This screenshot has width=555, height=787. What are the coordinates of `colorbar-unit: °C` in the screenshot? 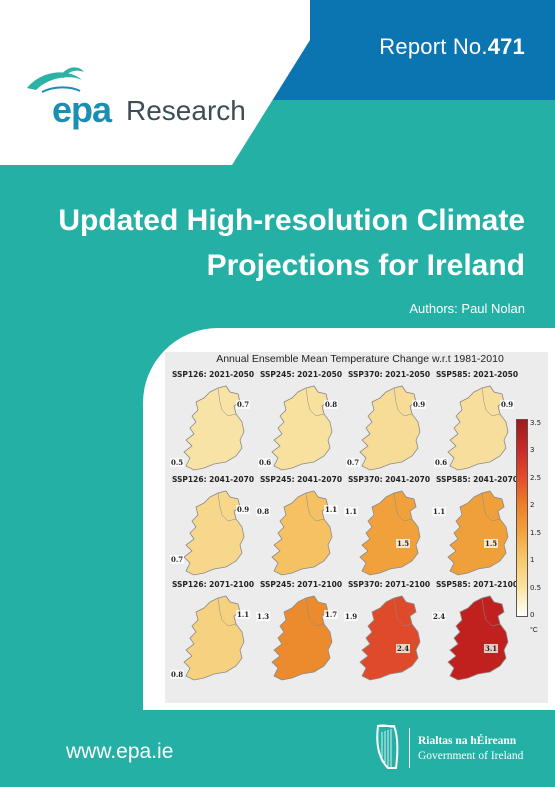 It's located at (534, 630).